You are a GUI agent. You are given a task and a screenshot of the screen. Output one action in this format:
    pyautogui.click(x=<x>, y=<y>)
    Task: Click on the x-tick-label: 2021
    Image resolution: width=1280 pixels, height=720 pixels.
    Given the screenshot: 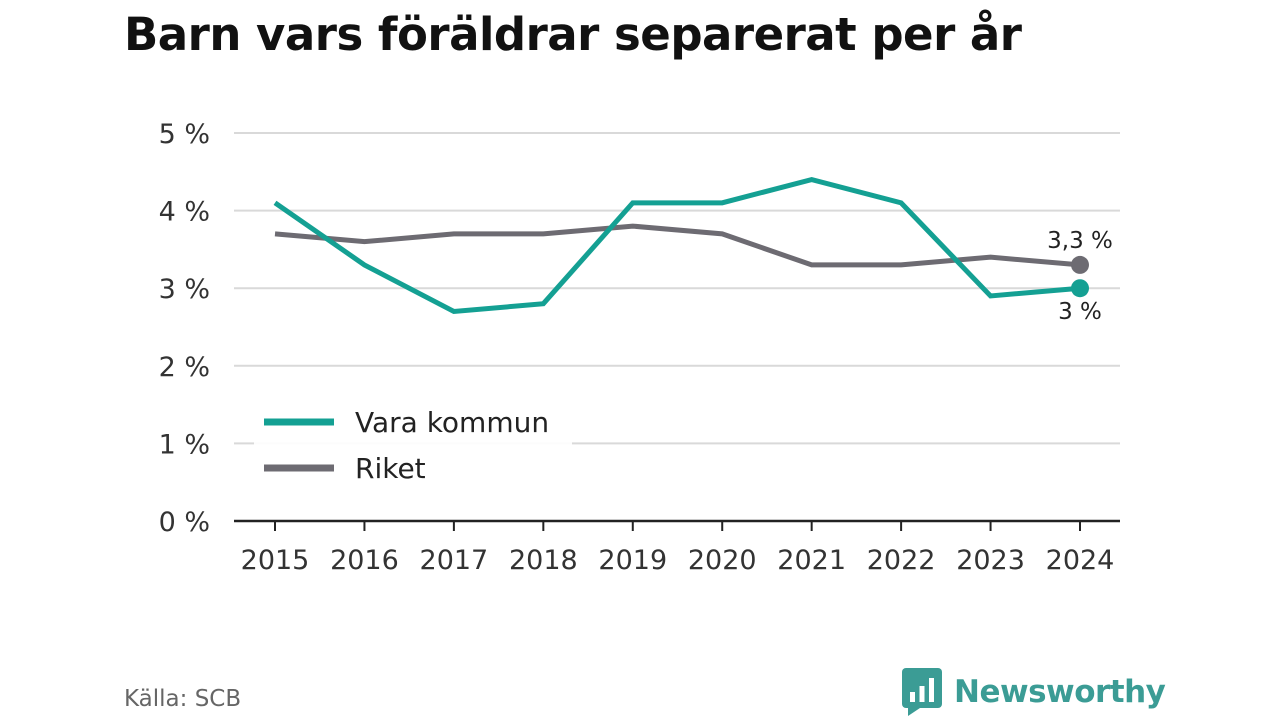 What is the action you would take?
    pyautogui.click(x=811, y=560)
    